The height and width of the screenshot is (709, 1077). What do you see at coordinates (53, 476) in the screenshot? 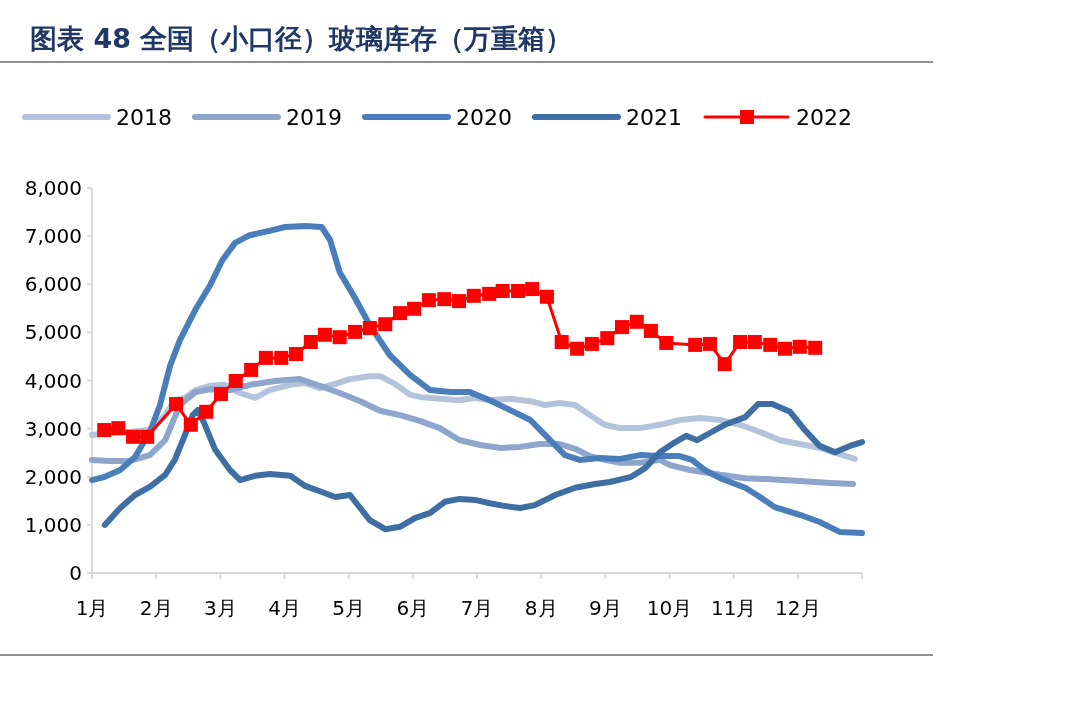
I see `y-tick-label: 2,000` at bounding box center [53, 476].